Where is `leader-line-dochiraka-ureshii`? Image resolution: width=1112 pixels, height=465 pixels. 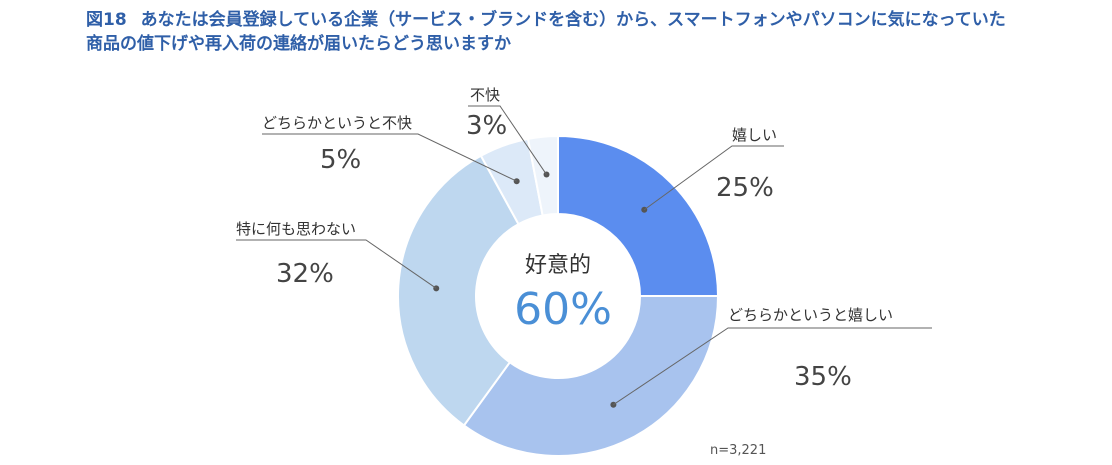 leader-line-dochiraka-ureshii is located at coordinates (772, 366).